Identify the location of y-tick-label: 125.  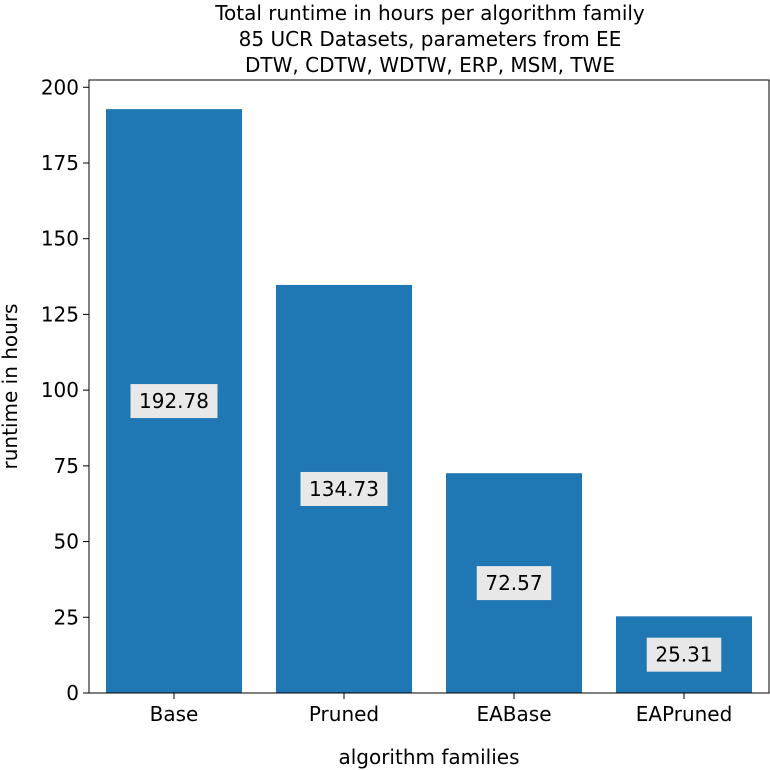
(60, 314).